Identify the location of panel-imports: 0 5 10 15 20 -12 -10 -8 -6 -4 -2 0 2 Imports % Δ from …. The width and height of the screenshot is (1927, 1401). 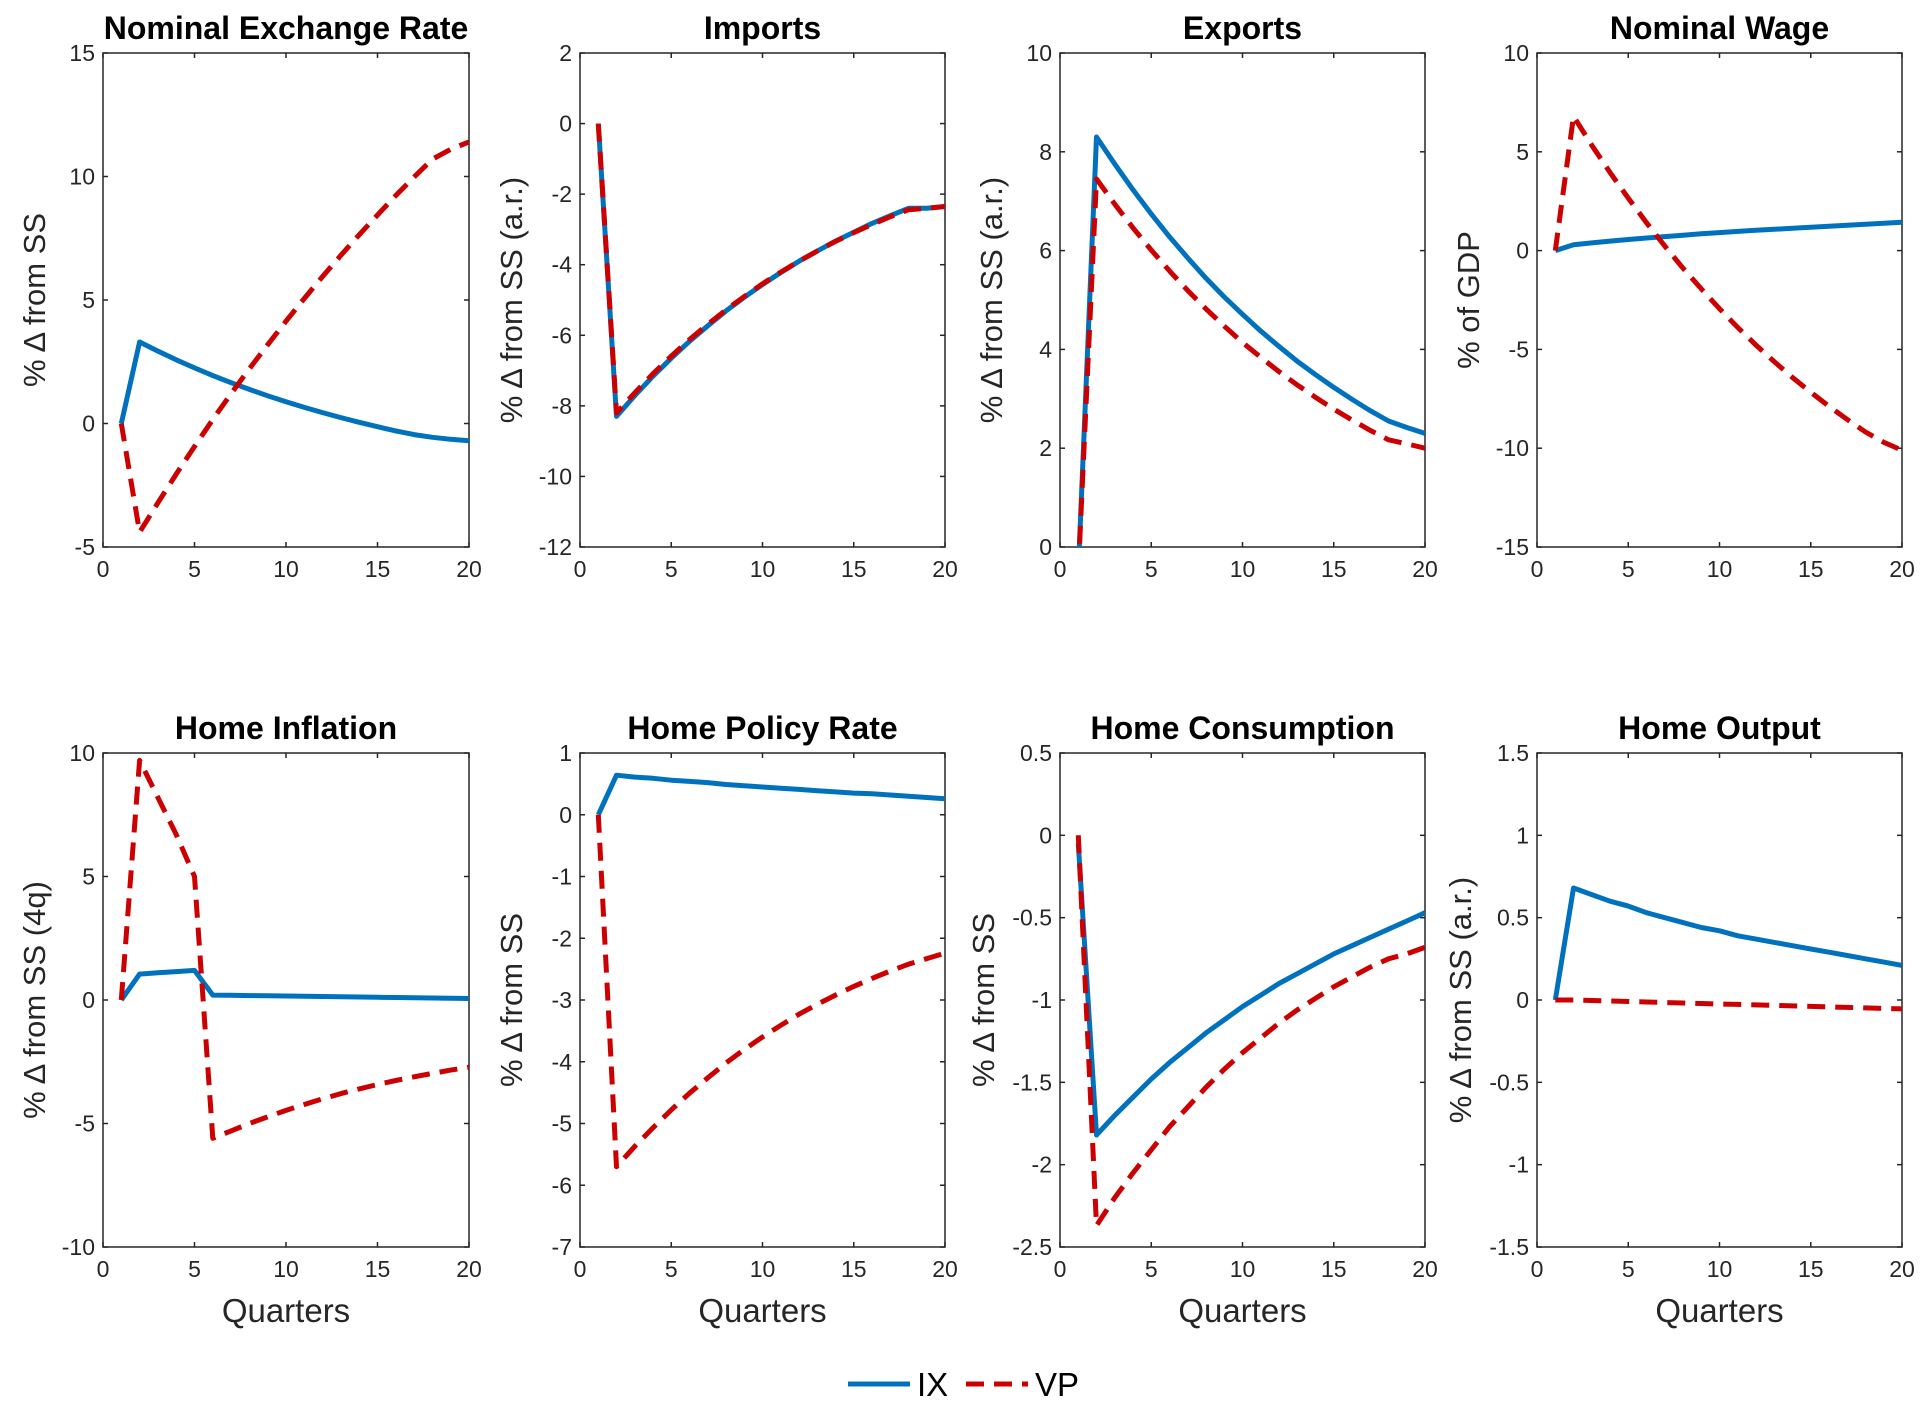
(726, 296).